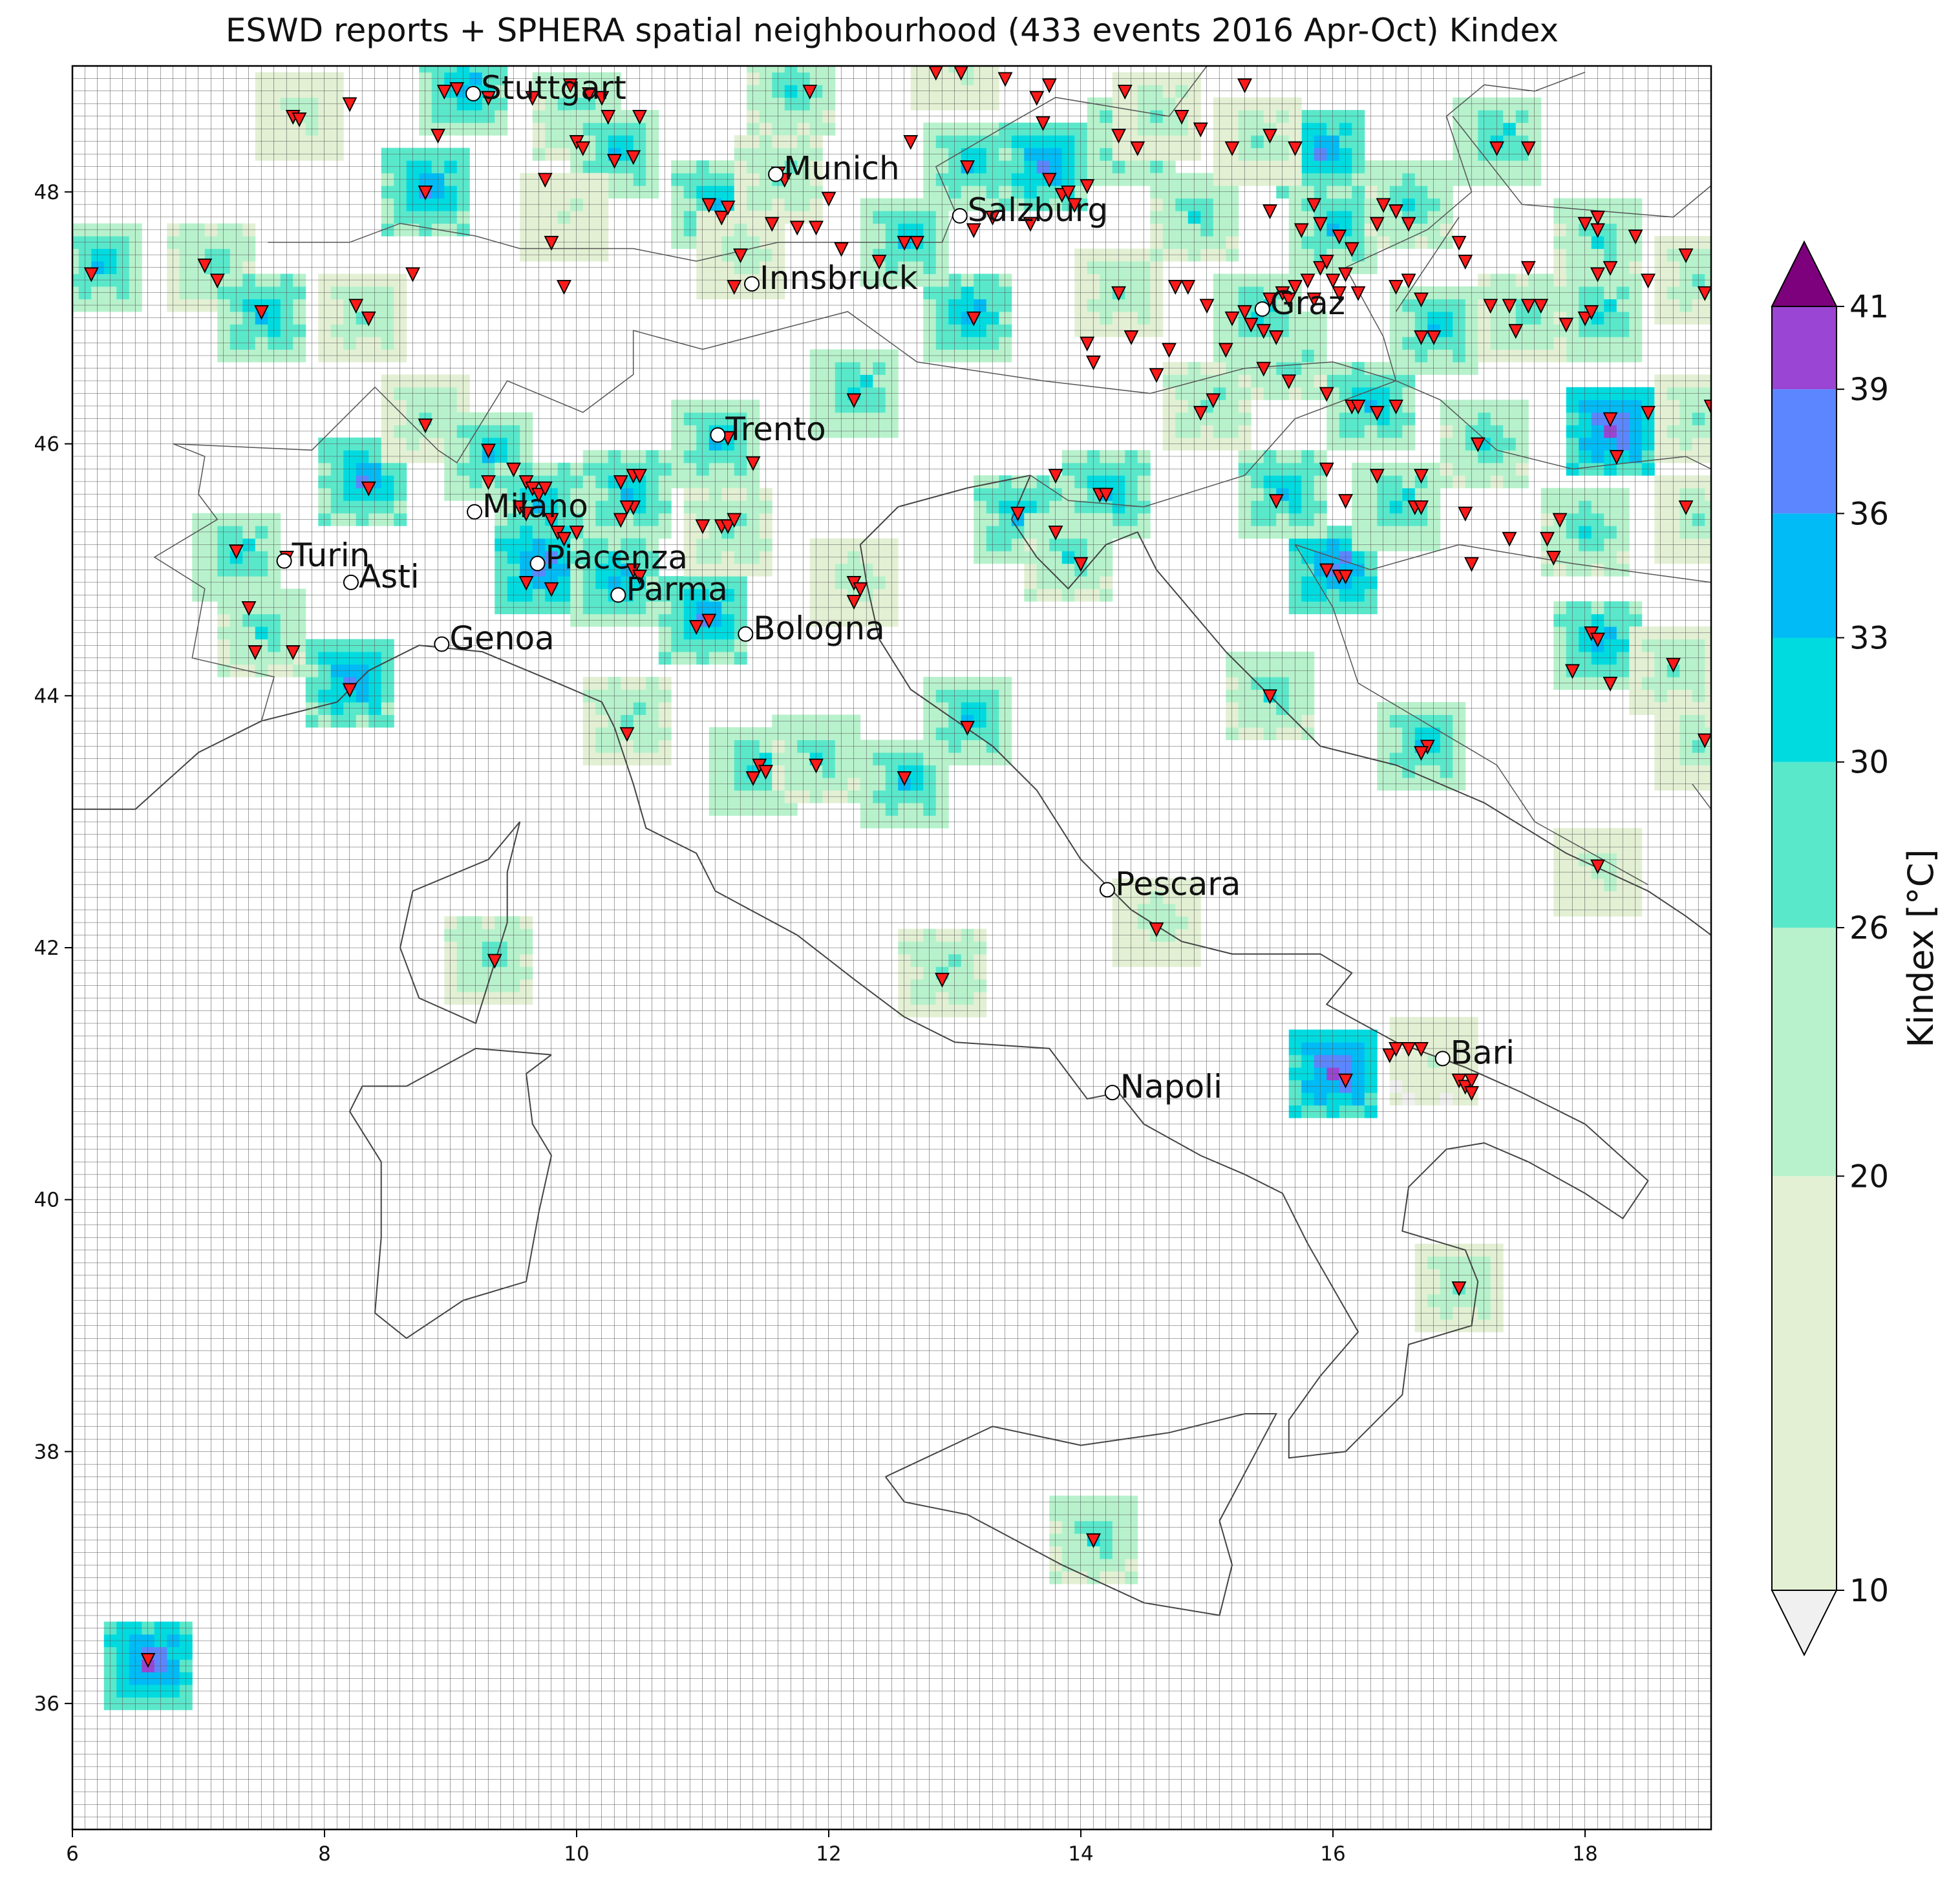 This screenshot has height=1887, width=1960. I want to click on colorbar-tick-label: 39, so click(1869, 390).